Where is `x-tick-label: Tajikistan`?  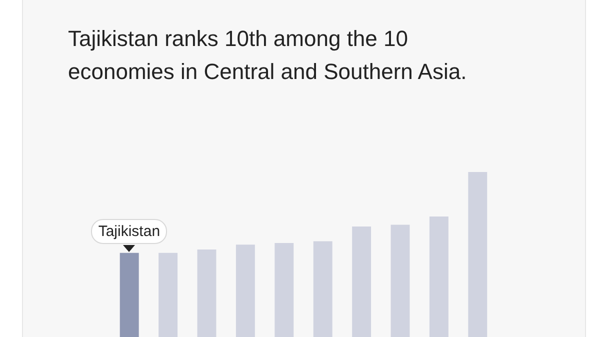
x-tick-label: Tajikistan is located at coordinates (129, 231).